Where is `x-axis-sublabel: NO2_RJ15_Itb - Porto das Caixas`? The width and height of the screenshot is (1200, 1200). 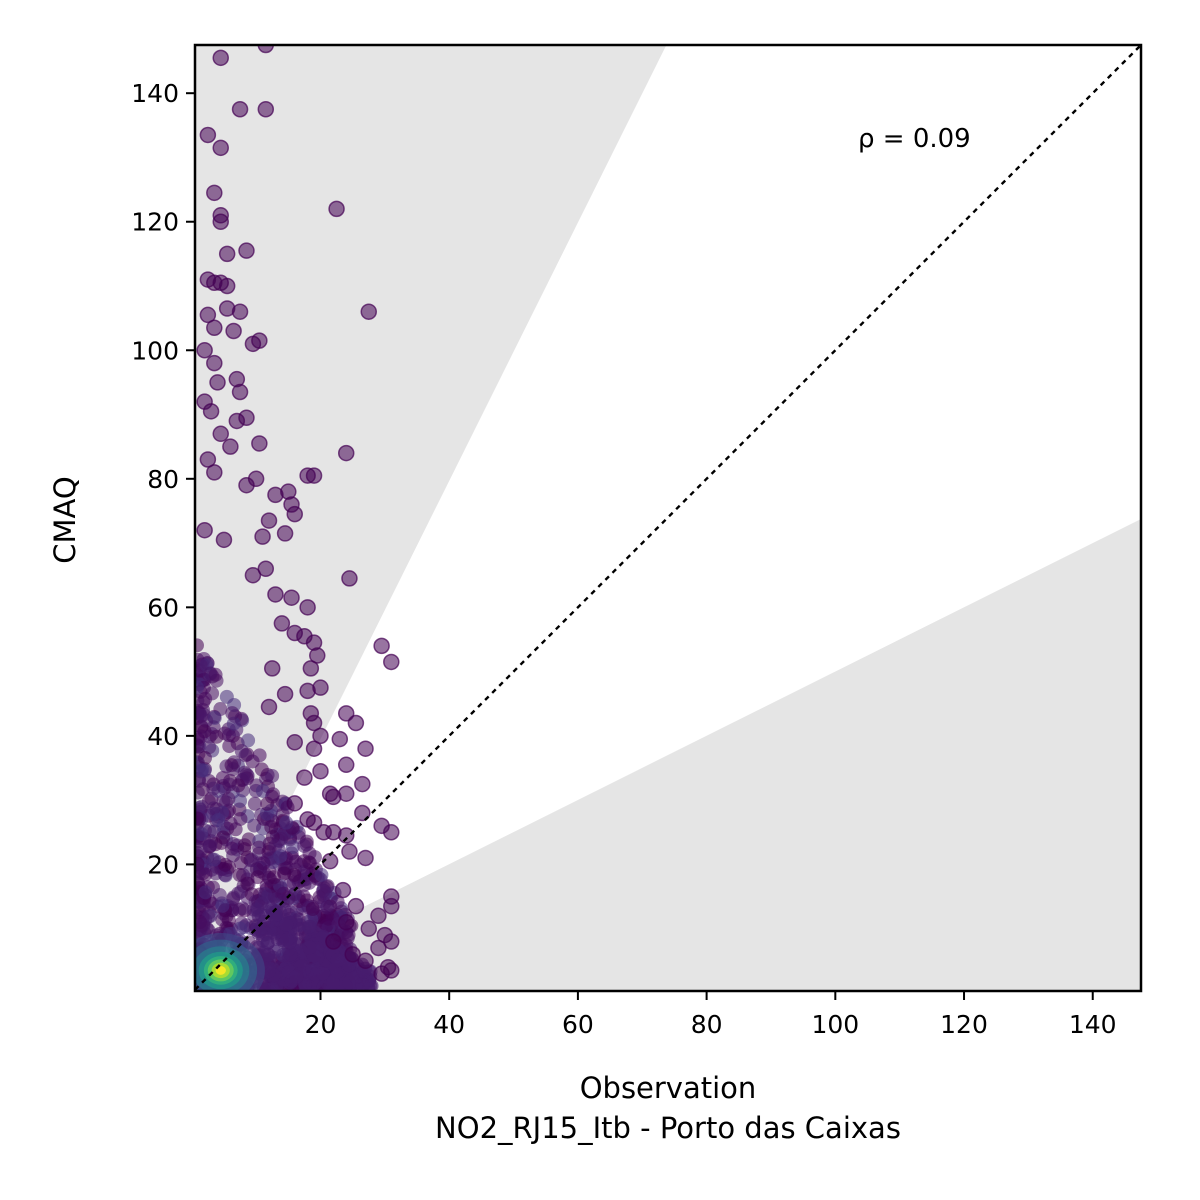 x-axis-sublabel: NO2_RJ15_Itb - Porto das Caixas is located at coordinates (668, 1128).